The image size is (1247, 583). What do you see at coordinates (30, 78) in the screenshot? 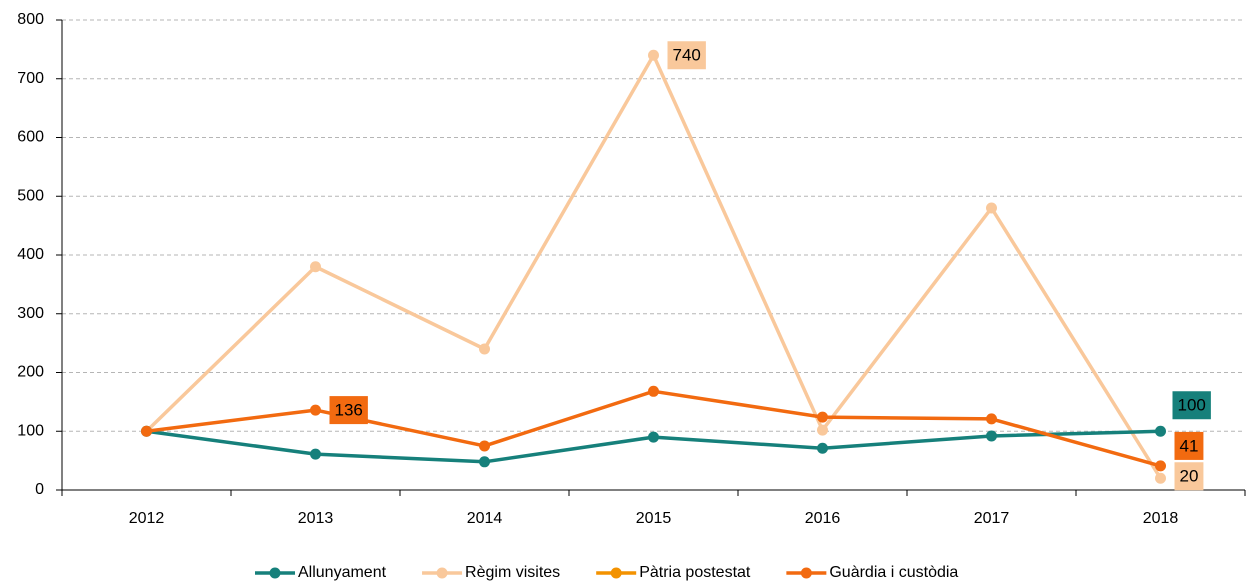
I see `y-tick-label: 700` at bounding box center [30, 78].